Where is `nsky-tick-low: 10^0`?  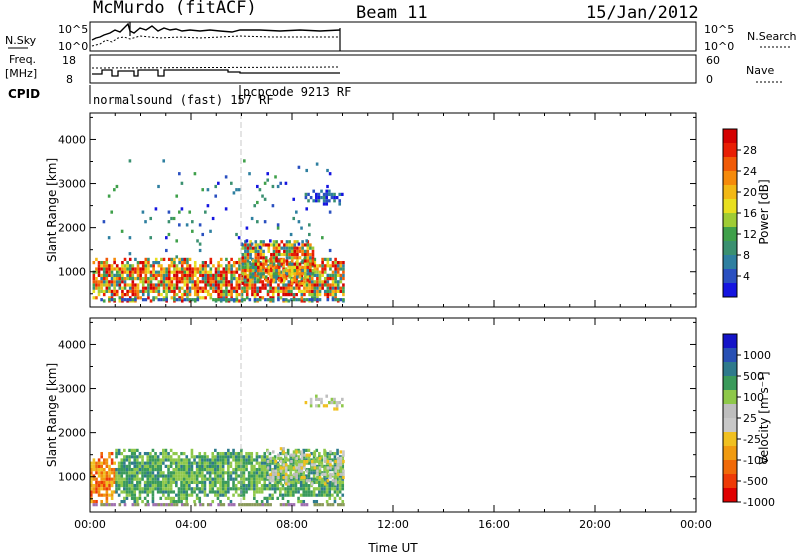
nsky-tick-low: 10^0 is located at coordinates (73, 46).